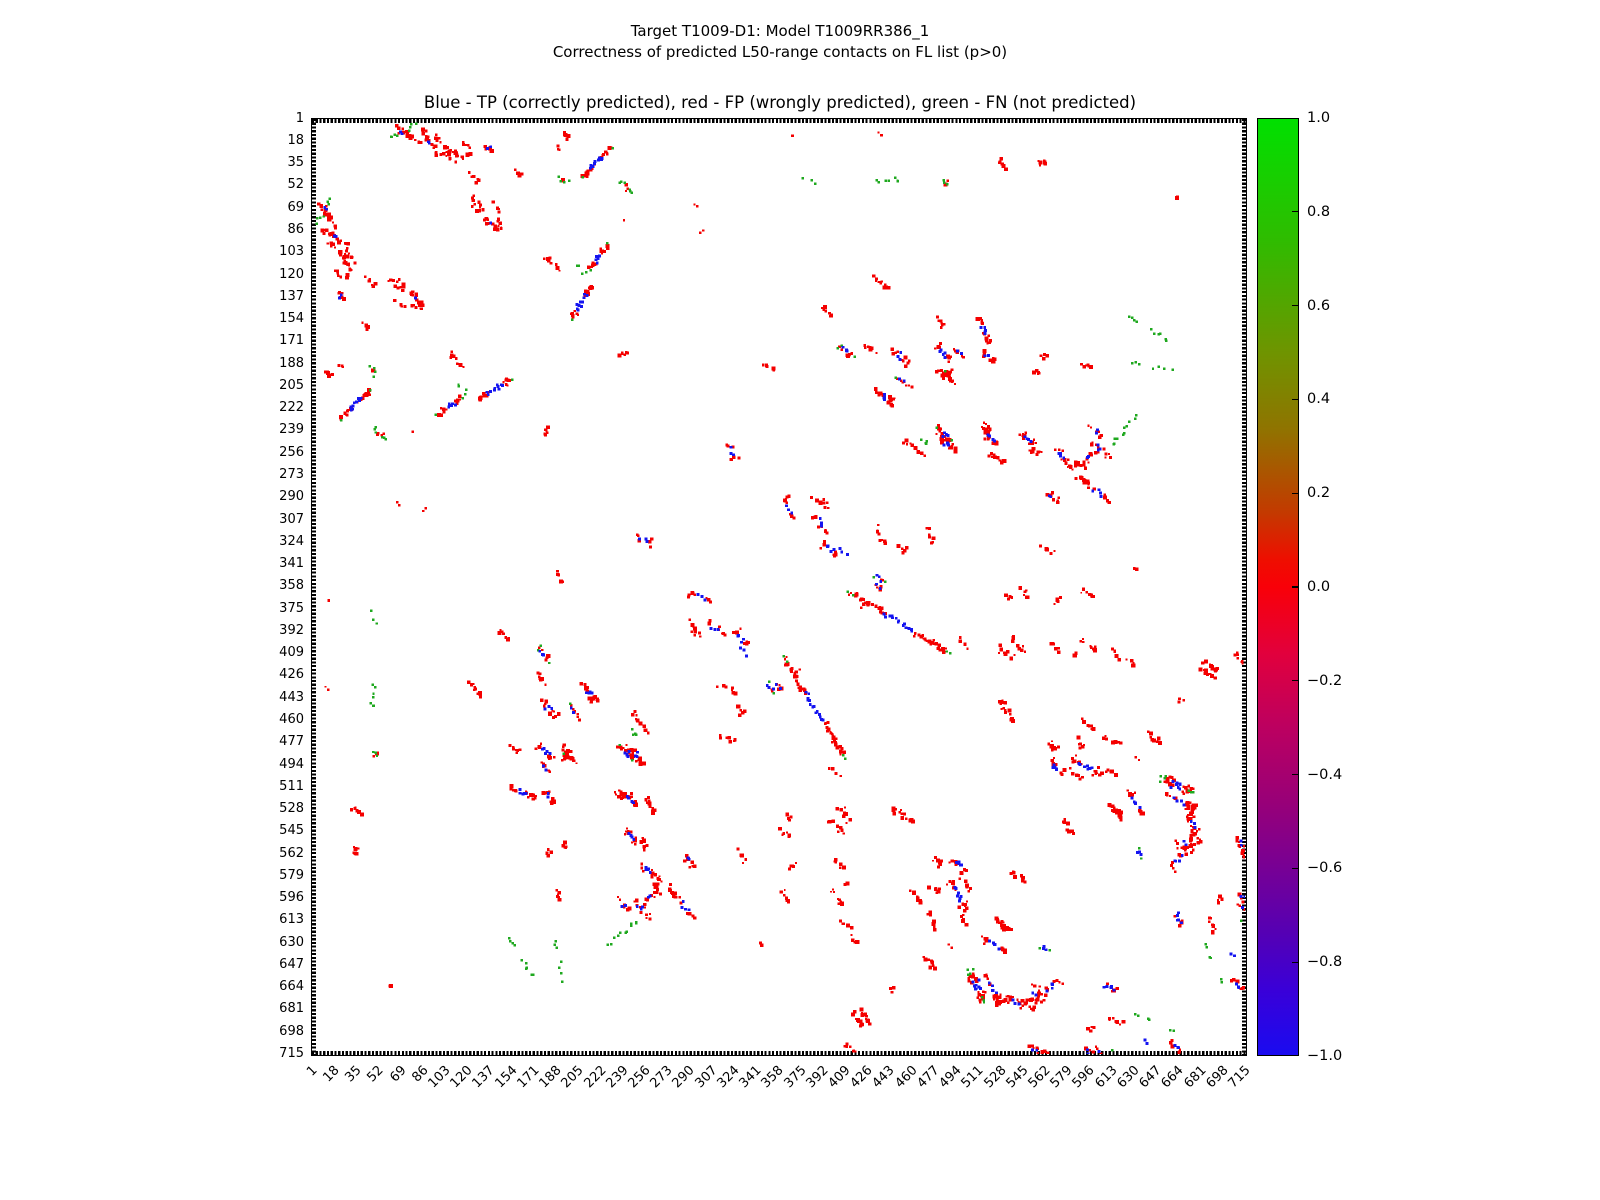 The width and height of the screenshot is (1600, 1200). What do you see at coordinates (291, 385) in the screenshot?
I see `y-tick-label: 205` at bounding box center [291, 385].